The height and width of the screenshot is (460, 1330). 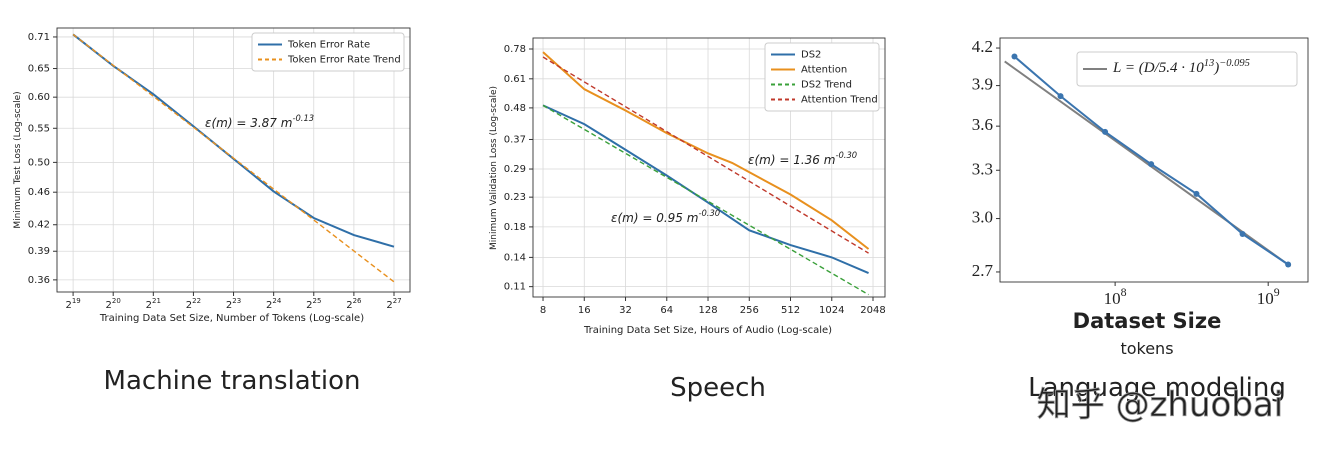 I want to click on y-tick-label: 0.48, so click(x=515, y=108).